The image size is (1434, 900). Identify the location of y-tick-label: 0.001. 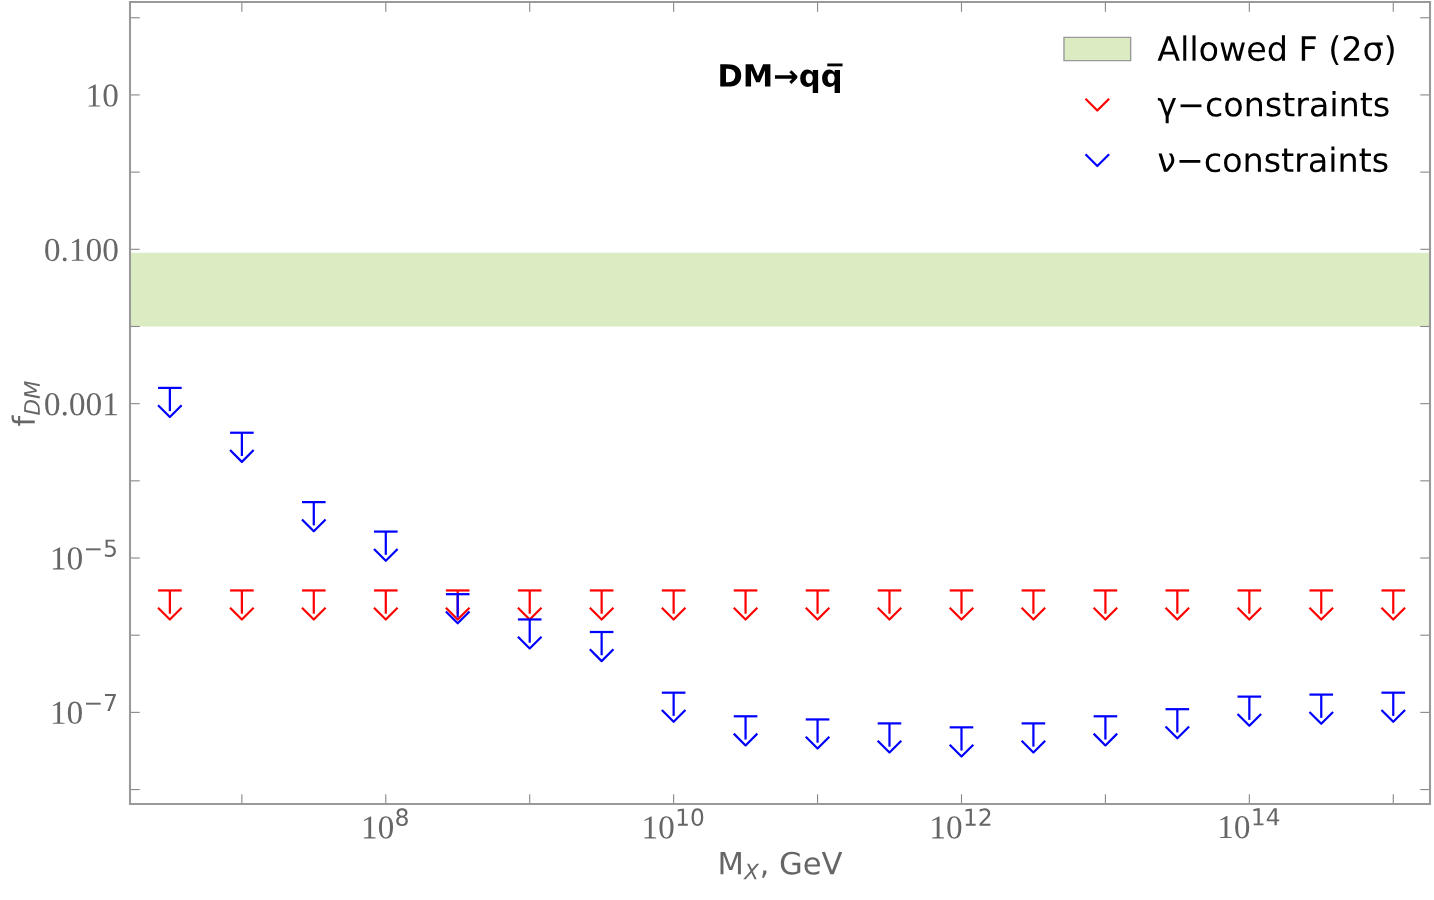
(81, 404).